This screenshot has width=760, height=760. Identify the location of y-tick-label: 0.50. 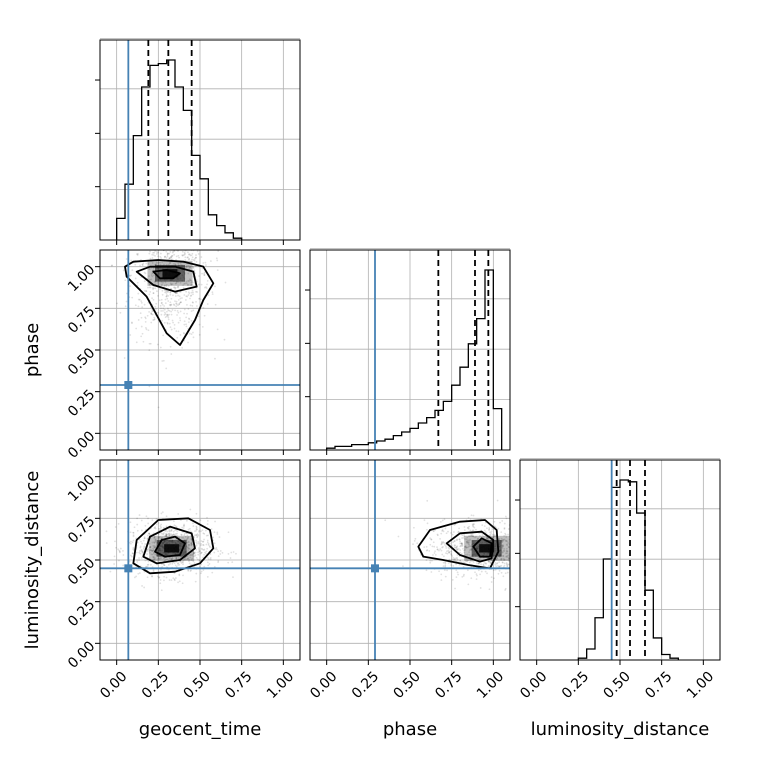
(81, 361).